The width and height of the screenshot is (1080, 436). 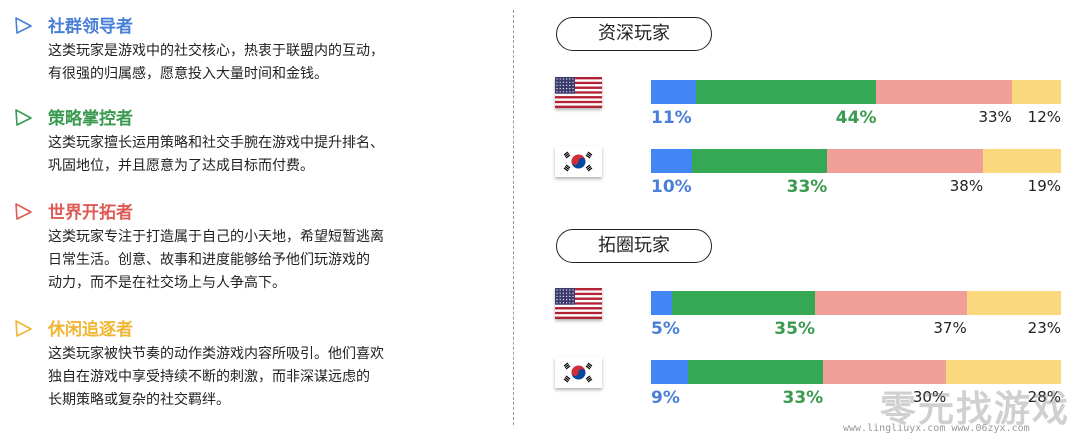 I want to click on segment-title: 休闲追逐者, so click(x=90, y=330).